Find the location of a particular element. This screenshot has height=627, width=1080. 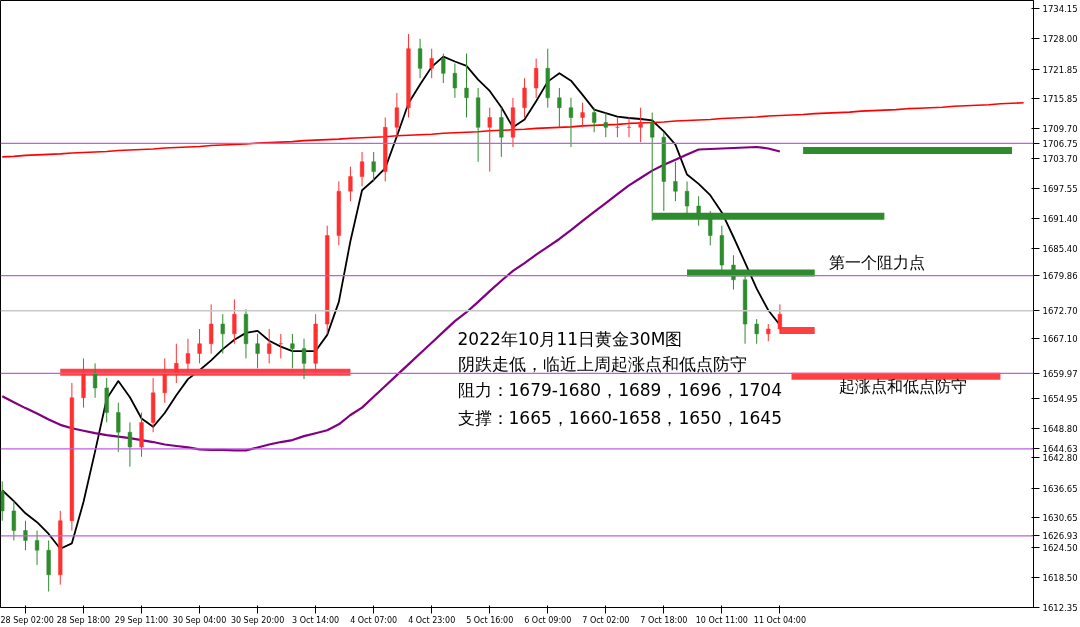

y-tick-label: 1734.15 is located at coordinates (1060, 9).